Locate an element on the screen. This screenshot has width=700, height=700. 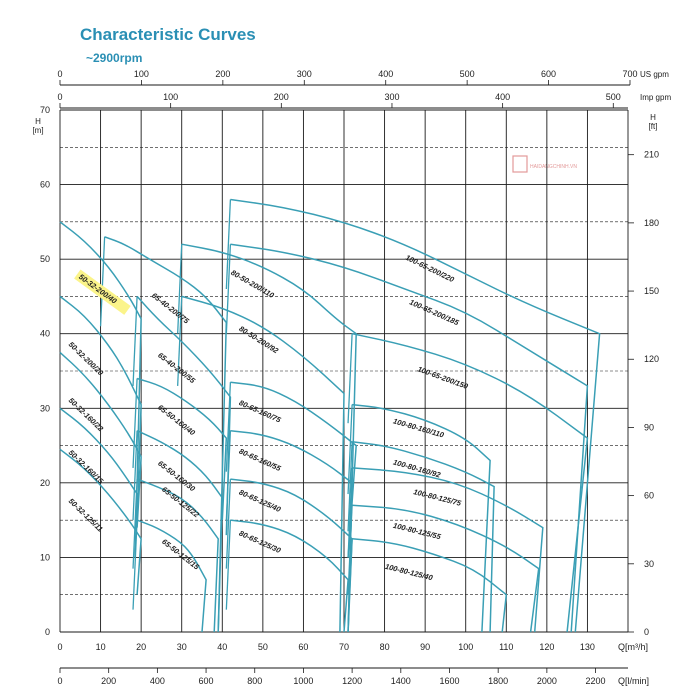
curve-label: 100-80-160/110 is located at coordinates (419, 427).